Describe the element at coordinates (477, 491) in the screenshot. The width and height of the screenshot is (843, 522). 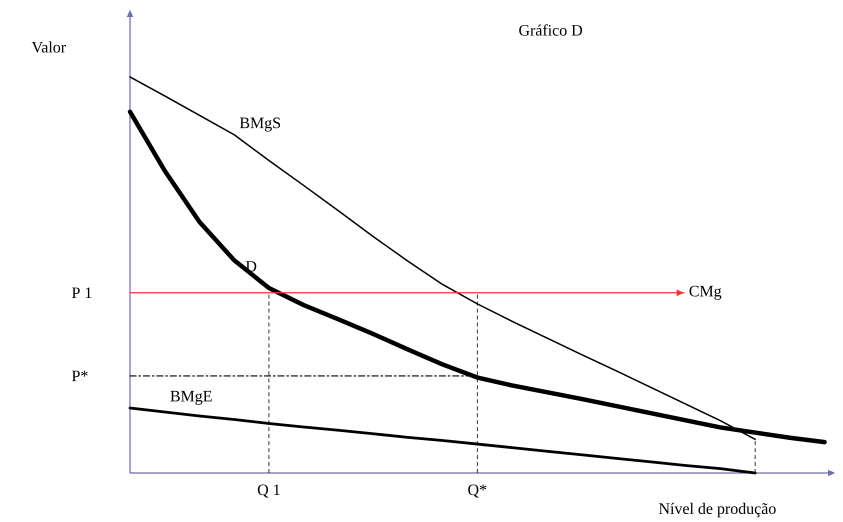
I see `x-tick-label: Q*` at that location.